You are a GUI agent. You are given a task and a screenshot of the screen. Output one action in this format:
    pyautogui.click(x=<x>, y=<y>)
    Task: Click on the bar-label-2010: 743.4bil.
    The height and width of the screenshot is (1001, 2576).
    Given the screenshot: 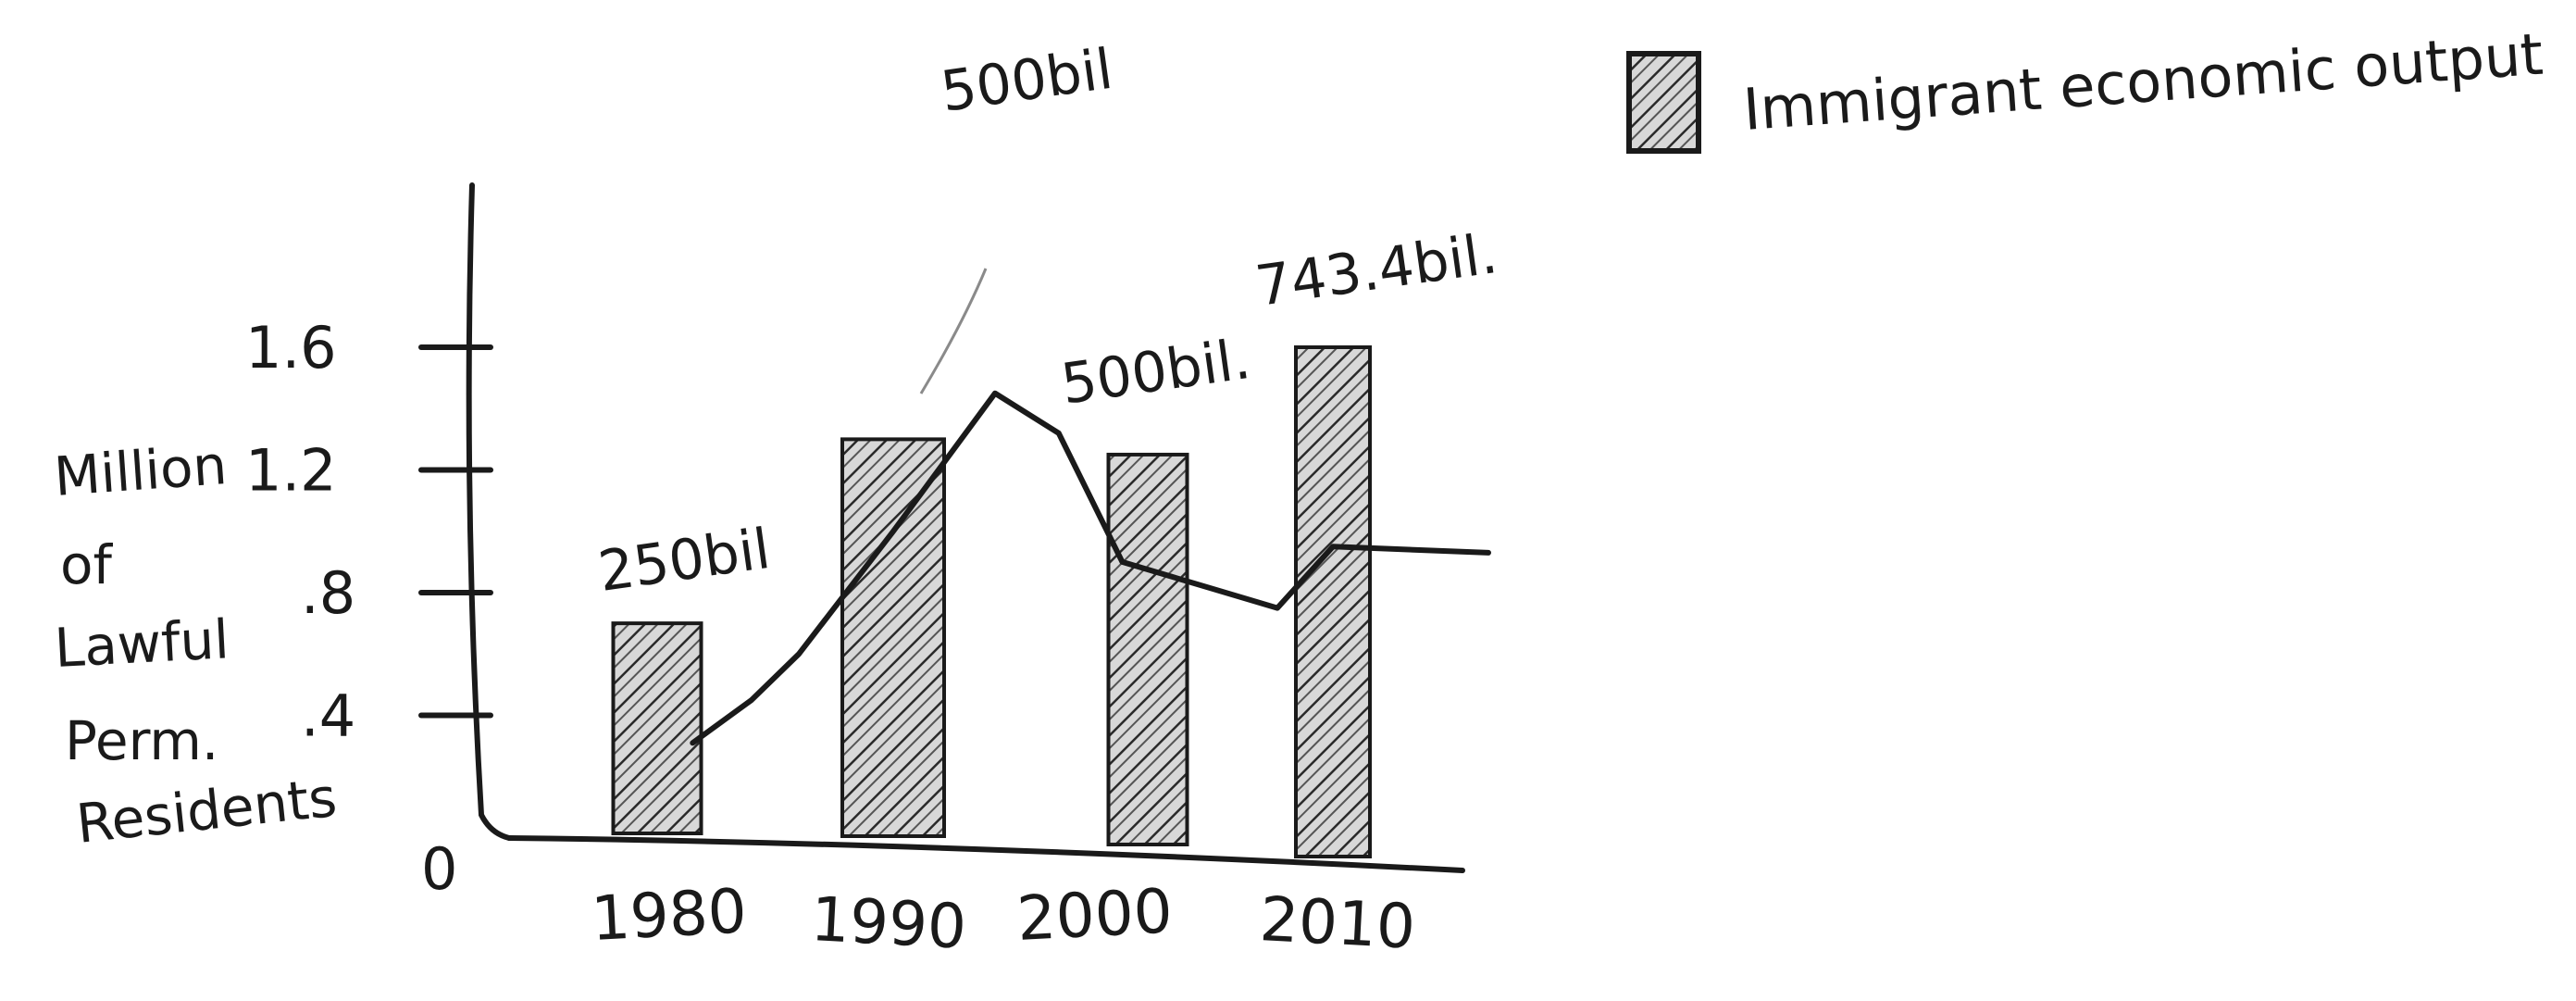 What is the action you would take?
    pyautogui.click(x=1375, y=270)
    